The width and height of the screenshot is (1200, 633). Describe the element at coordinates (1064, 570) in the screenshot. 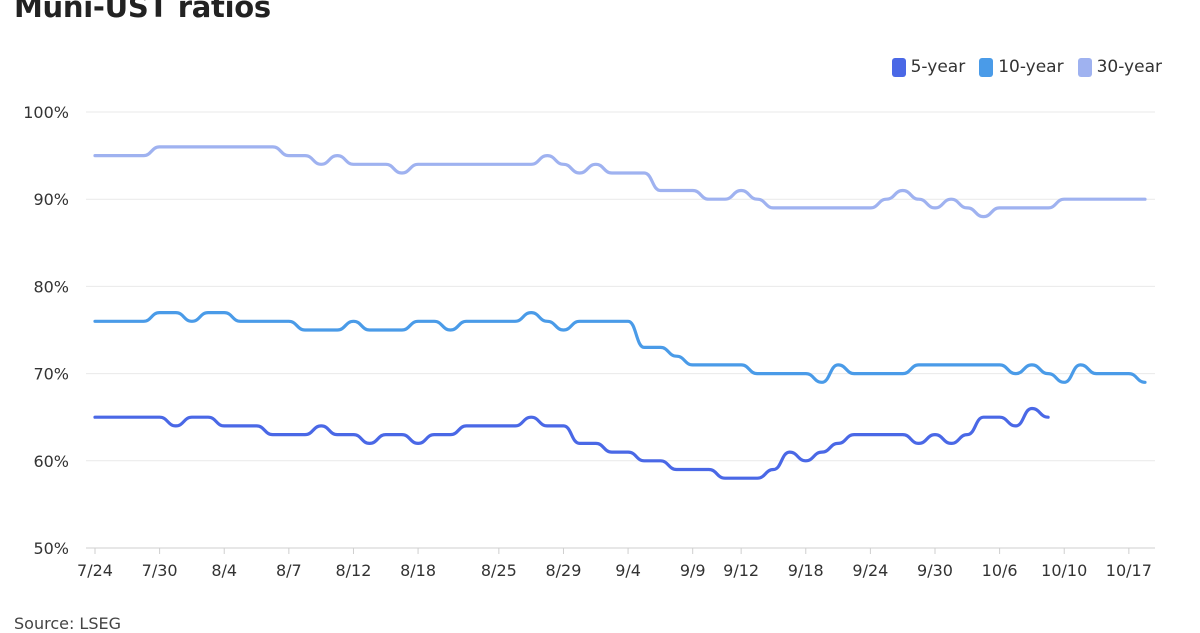

I see `x-tick-label: 10/10` at that location.